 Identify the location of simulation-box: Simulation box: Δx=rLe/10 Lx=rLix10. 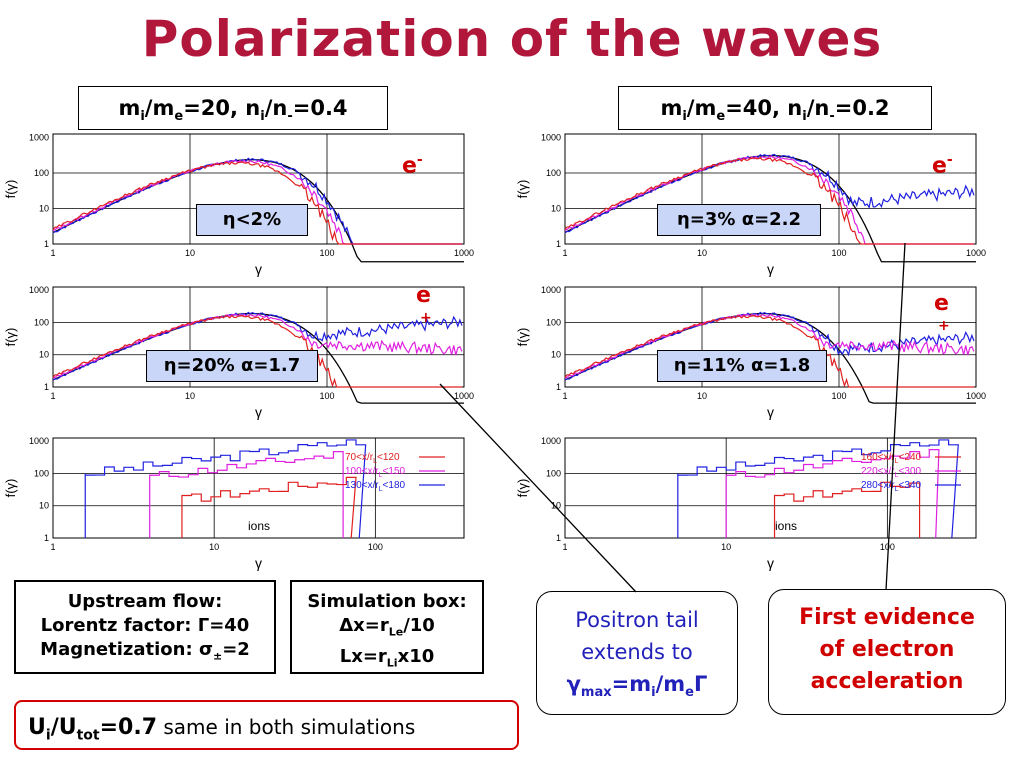
(387, 627).